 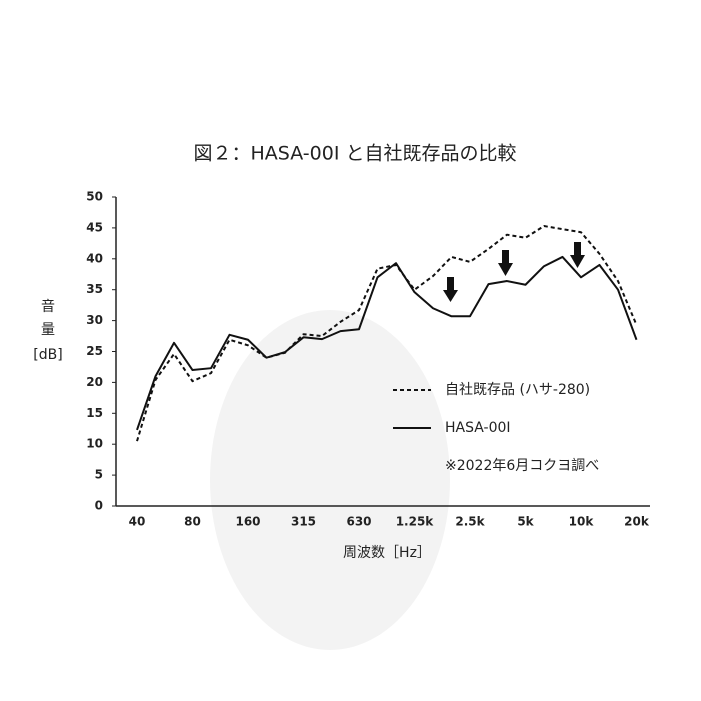 I want to click on x-tick-label: 2.5k, so click(x=470, y=522).